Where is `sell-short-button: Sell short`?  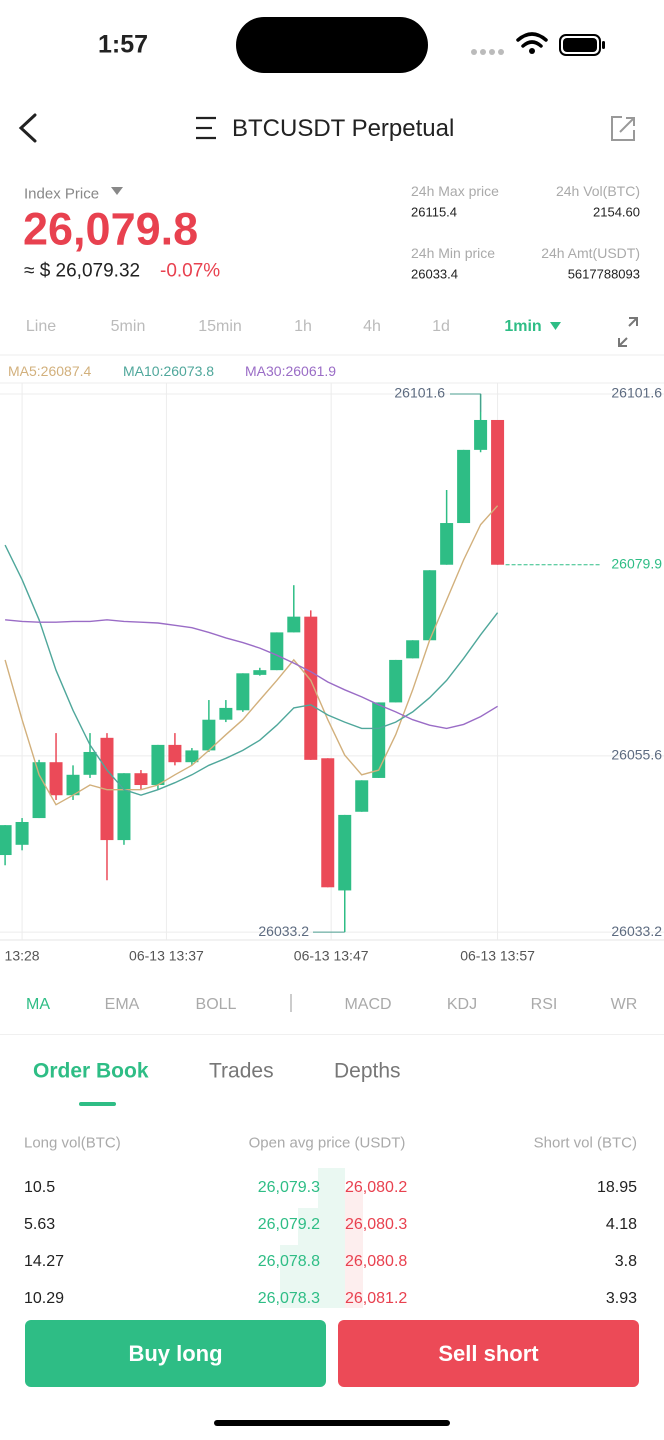
sell-short-button: Sell short is located at coordinates (488, 1353).